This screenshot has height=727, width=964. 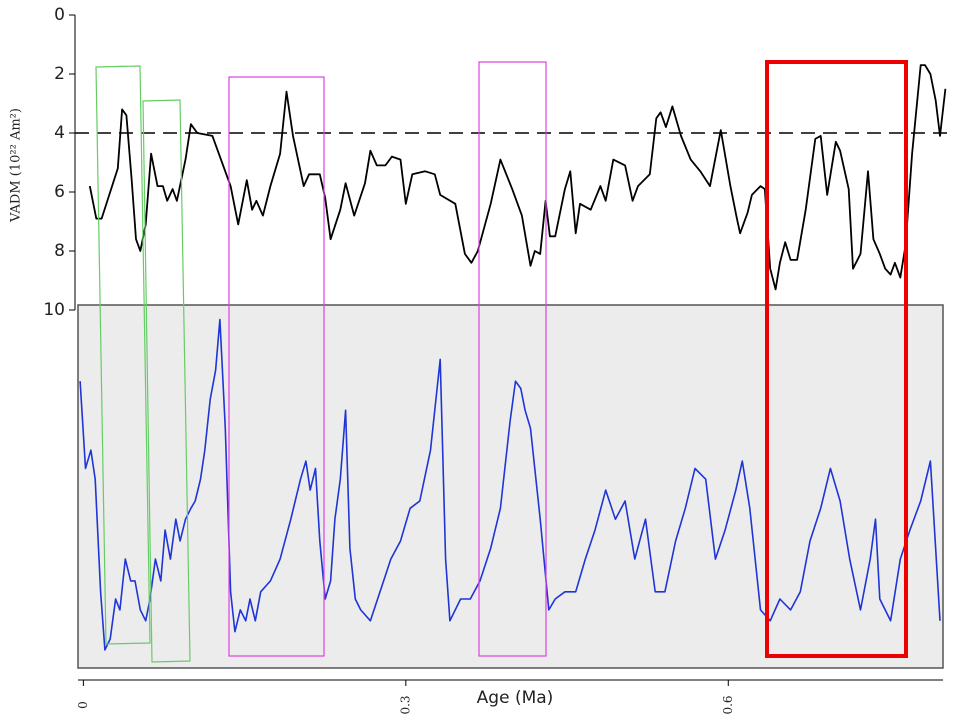 What do you see at coordinates (59, 251) in the screenshot?
I see `y-tick-label: 8` at bounding box center [59, 251].